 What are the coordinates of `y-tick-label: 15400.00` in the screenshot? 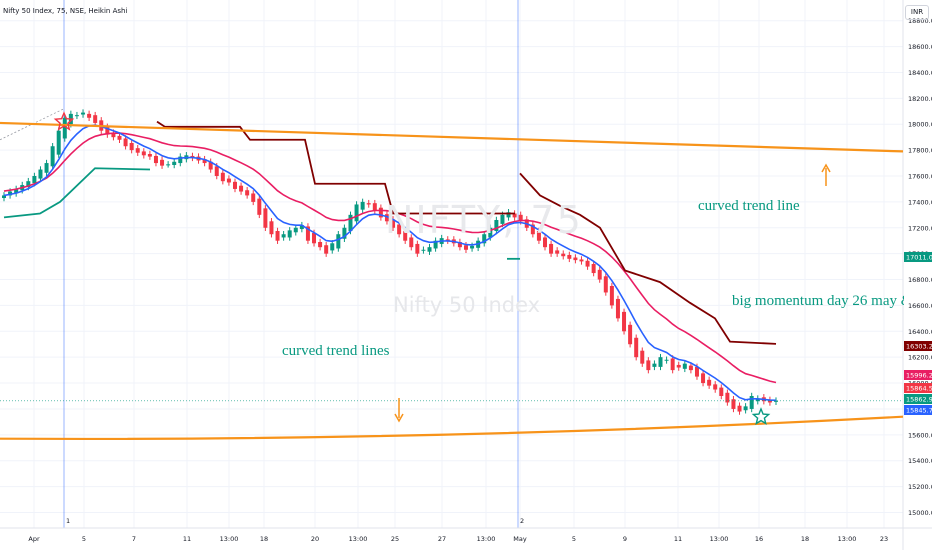 It's located at (920, 461).